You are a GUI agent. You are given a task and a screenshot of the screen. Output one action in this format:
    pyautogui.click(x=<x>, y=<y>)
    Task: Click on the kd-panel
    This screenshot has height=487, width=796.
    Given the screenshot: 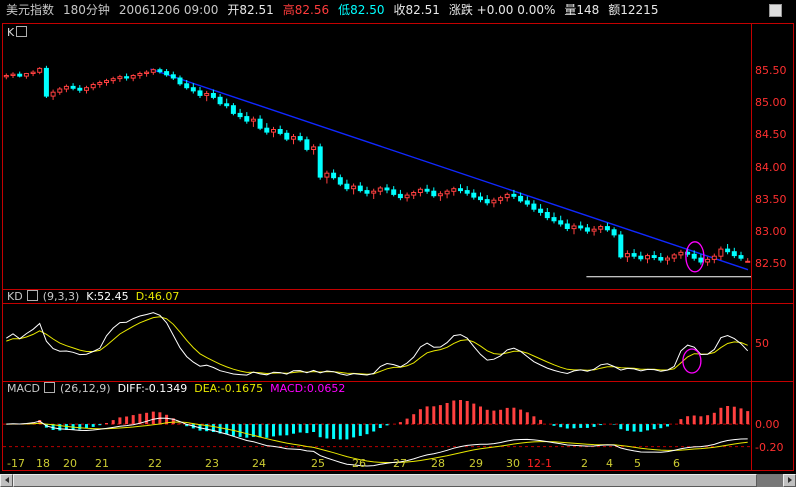 What is the action you would take?
    pyautogui.click(x=377, y=342)
    